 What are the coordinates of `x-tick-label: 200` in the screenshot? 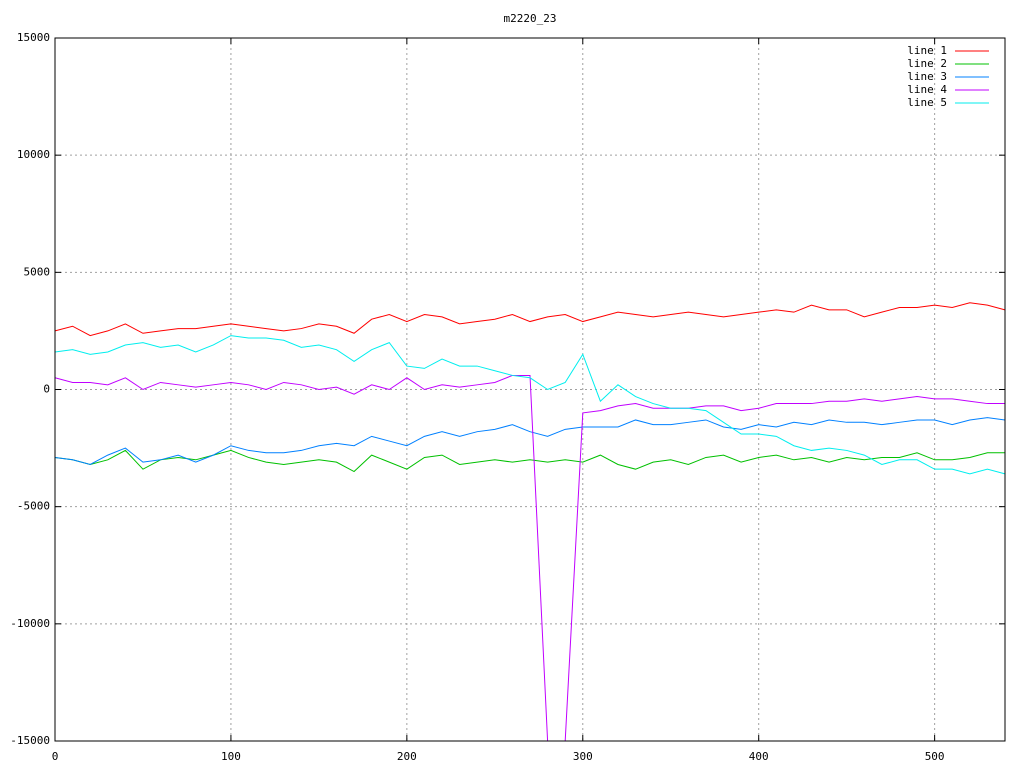 It's located at (407, 756).